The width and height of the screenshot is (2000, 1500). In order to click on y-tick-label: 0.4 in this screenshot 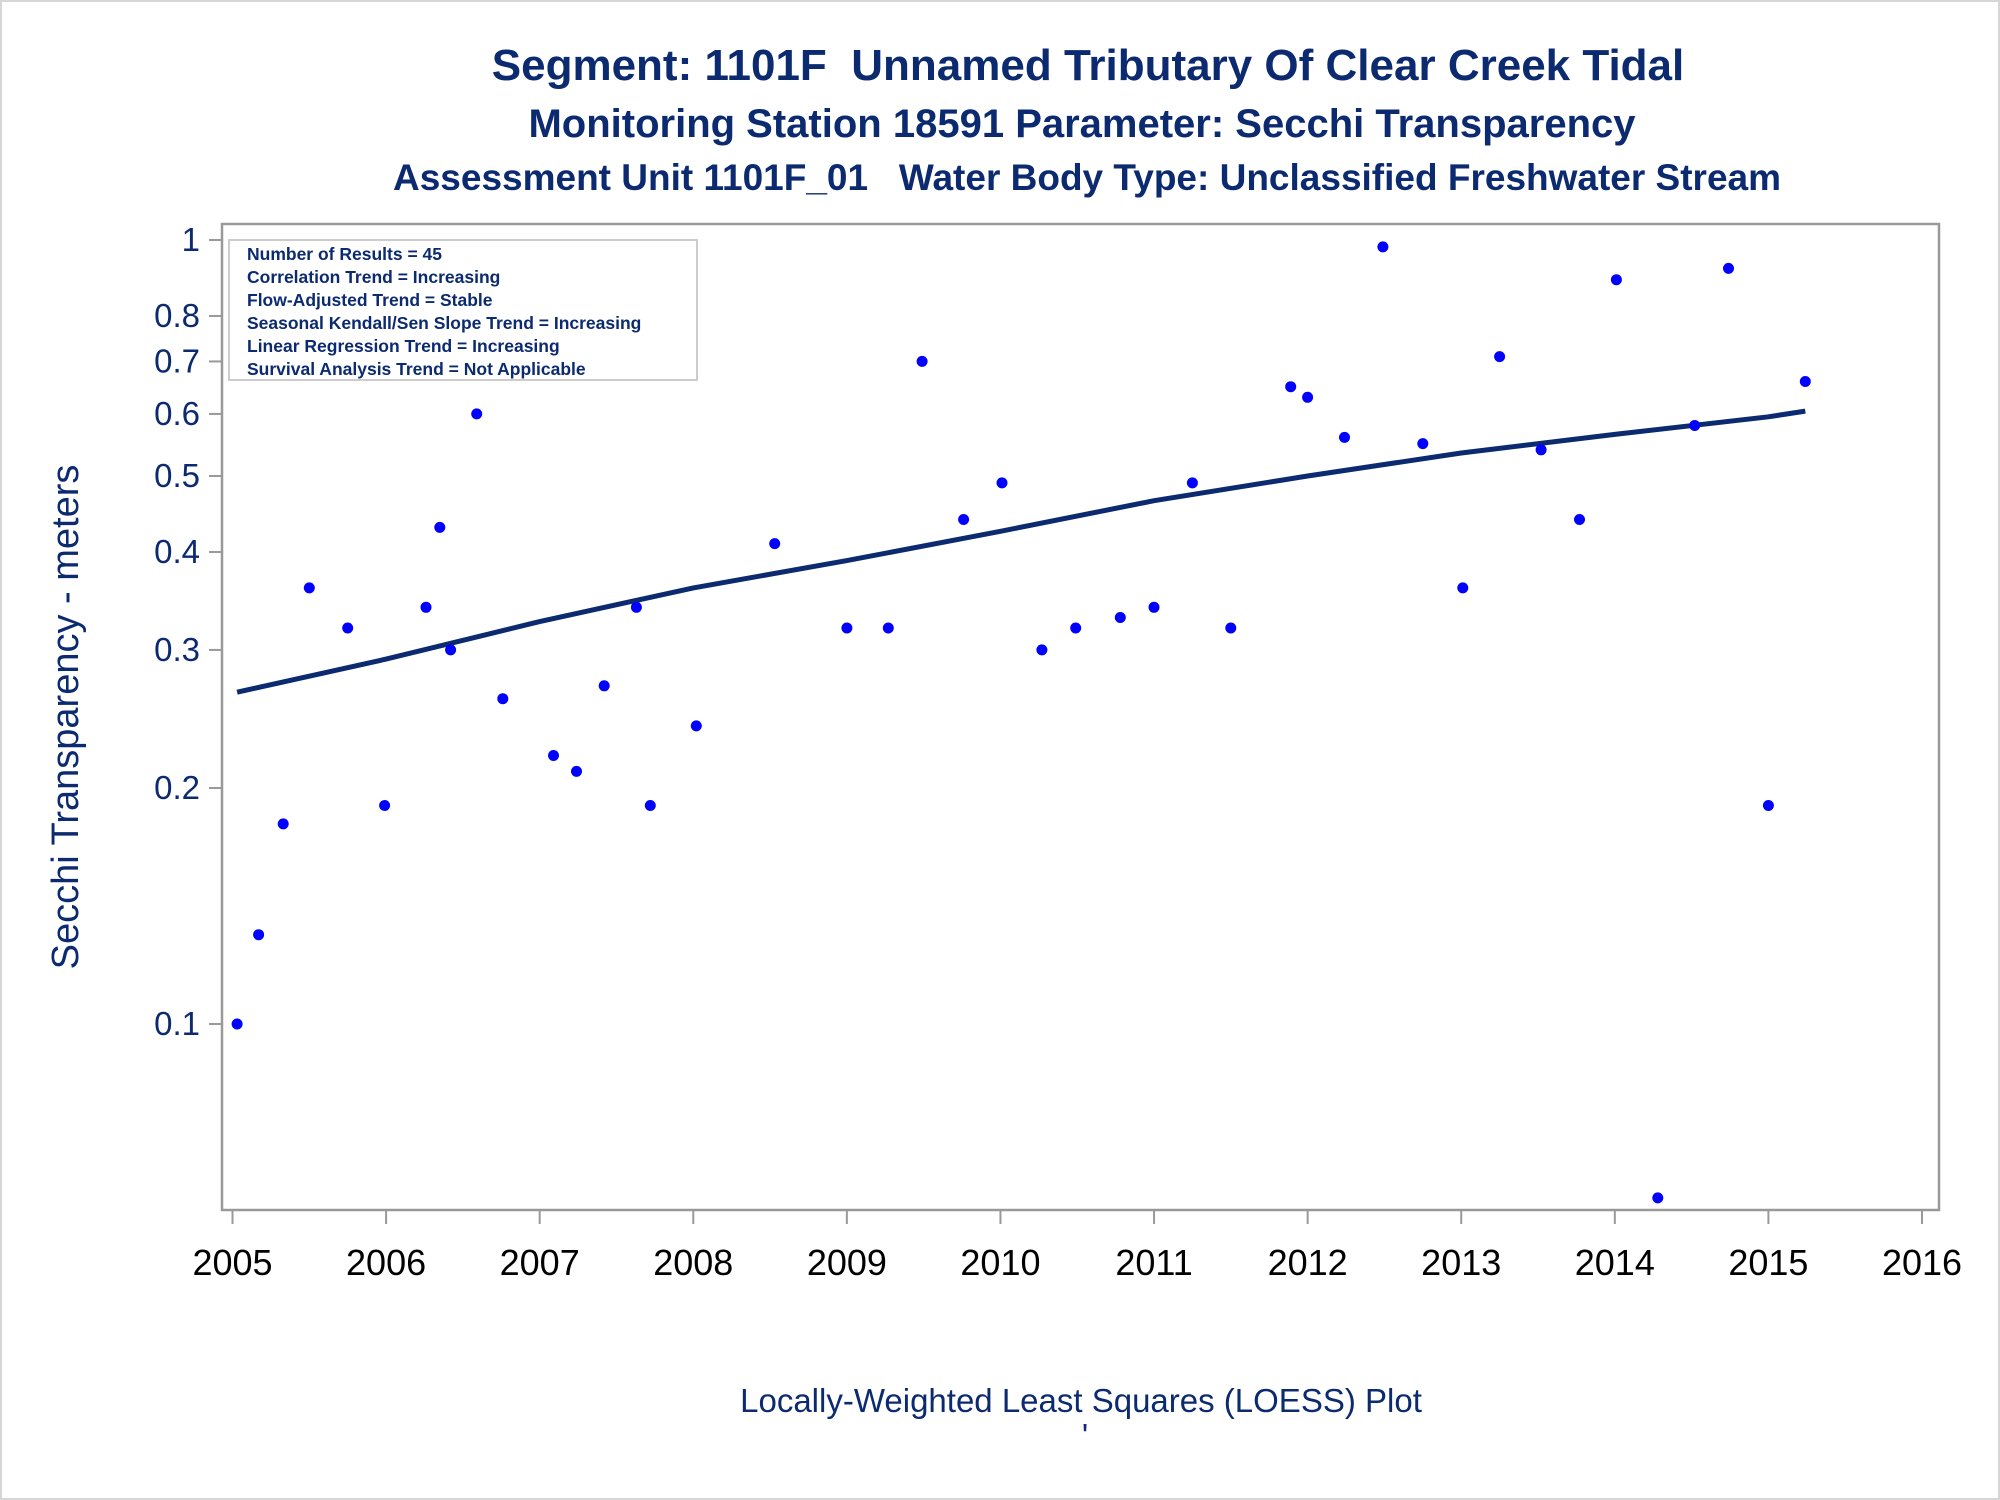, I will do `click(177, 551)`.